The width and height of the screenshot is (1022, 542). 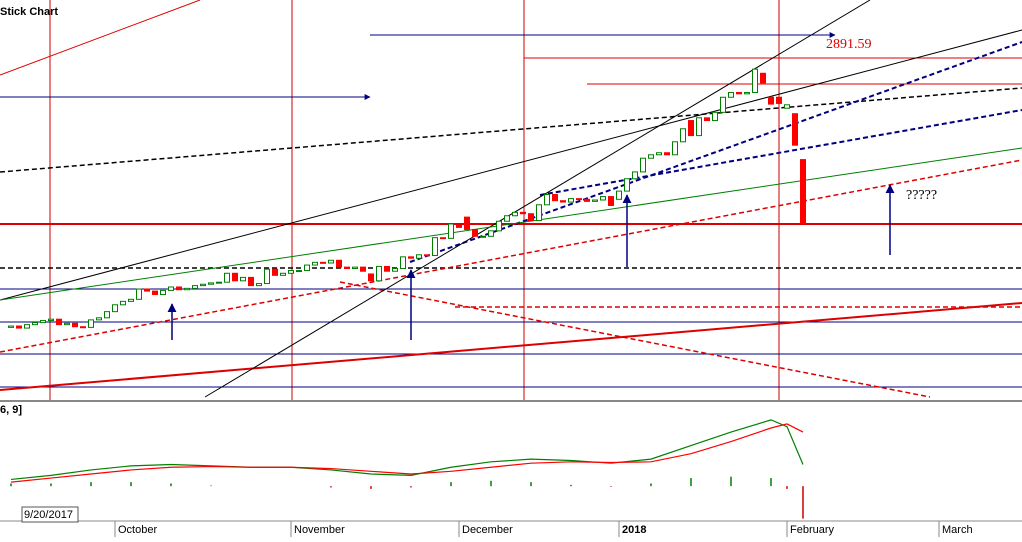 I want to click on x-tick-label: February, so click(x=812, y=530).